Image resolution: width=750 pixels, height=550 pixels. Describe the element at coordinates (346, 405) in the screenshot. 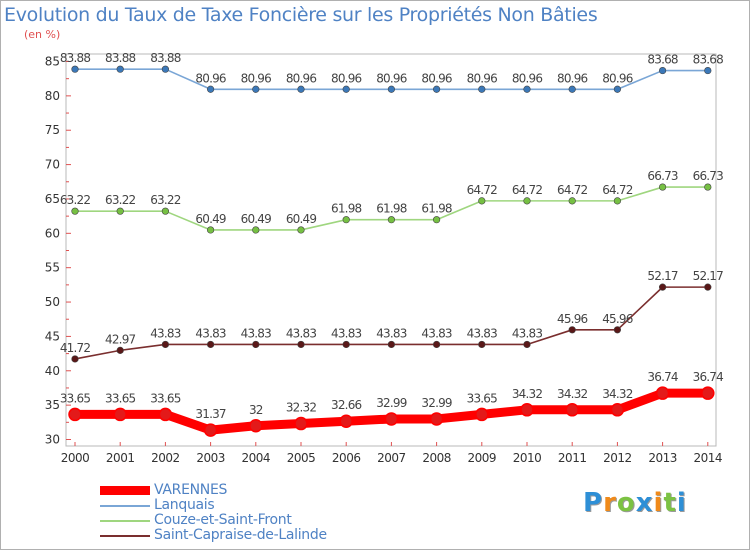

I see `data-label-varennes-2006: 32.66` at that location.